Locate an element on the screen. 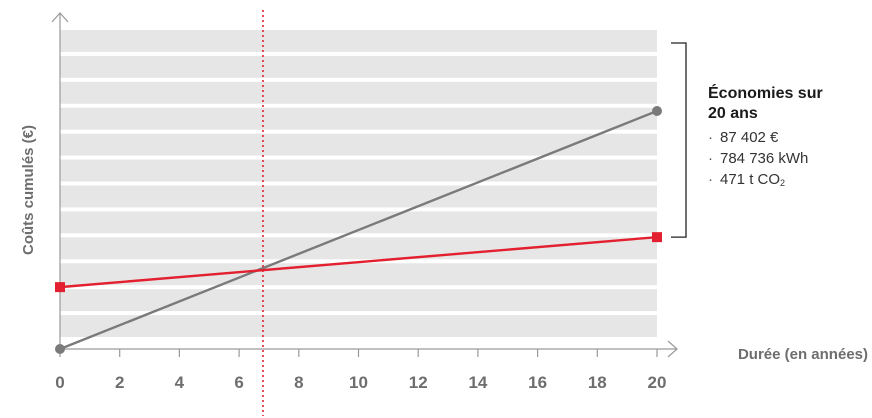 Image resolution: width=872 pixels, height=418 pixels. savings-item-co2: · 471 t CO2 is located at coordinates (773, 181).